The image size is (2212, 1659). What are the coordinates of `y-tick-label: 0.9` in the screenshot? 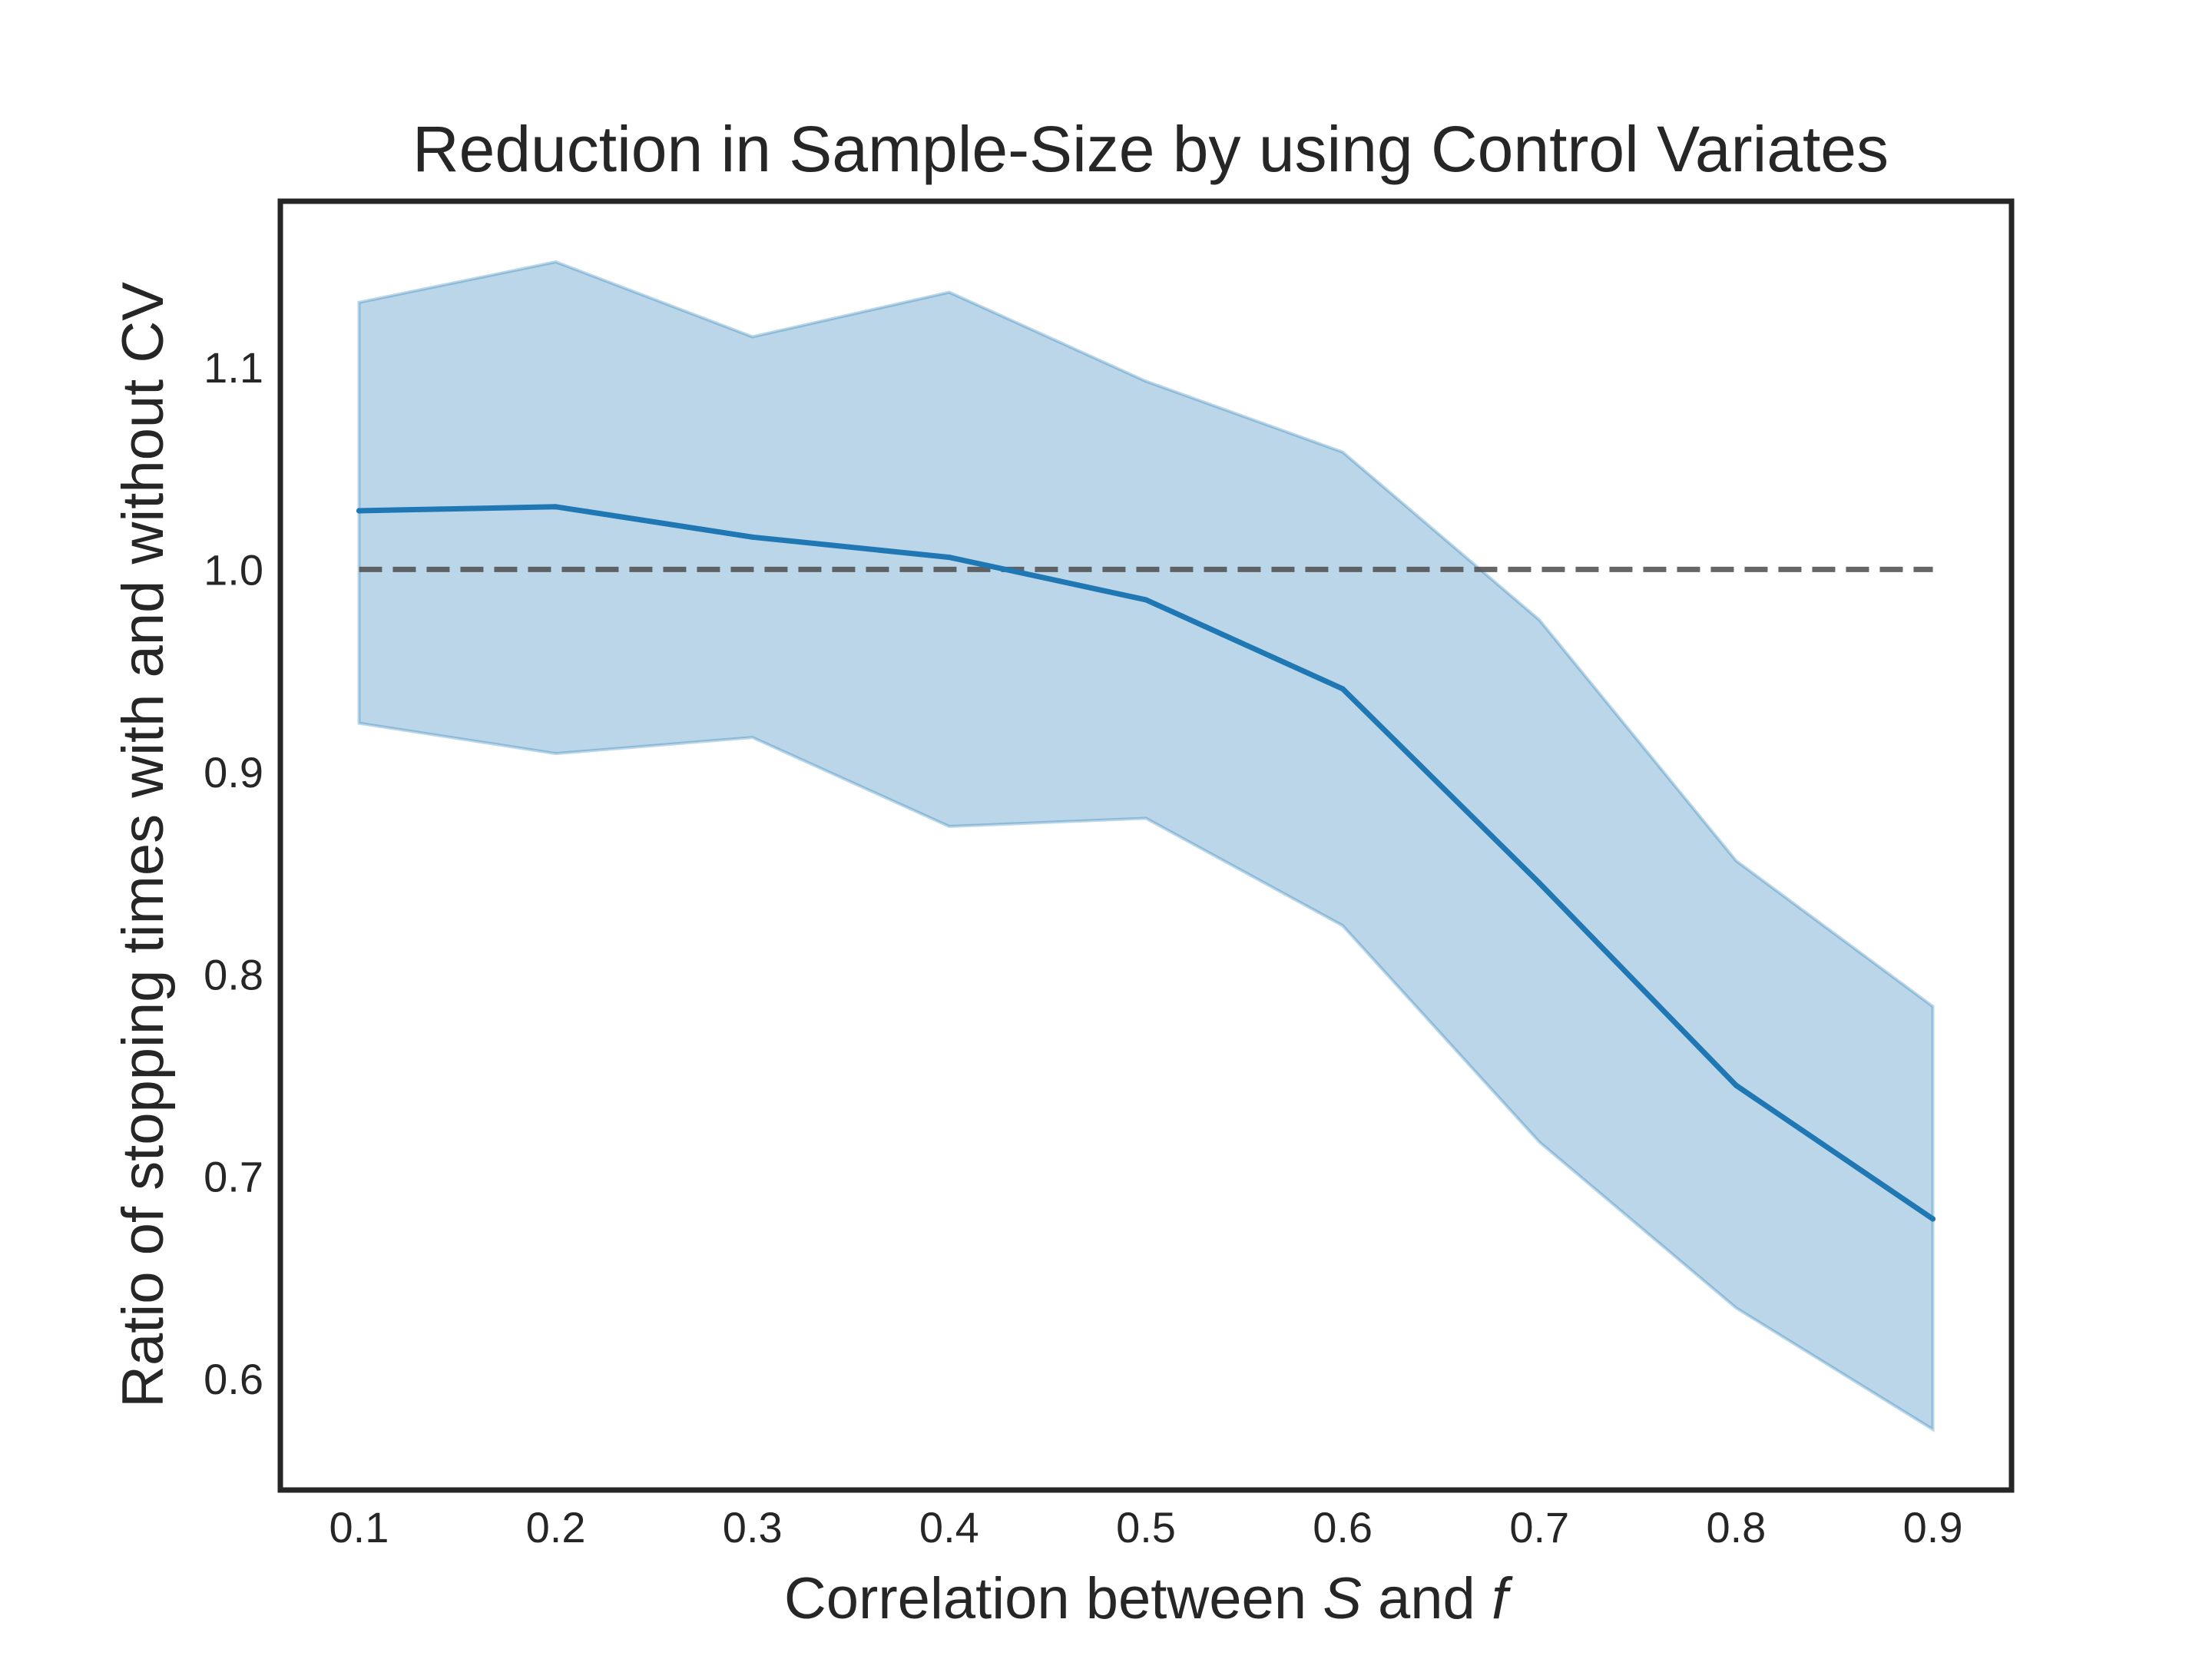 It's located at (234, 772).